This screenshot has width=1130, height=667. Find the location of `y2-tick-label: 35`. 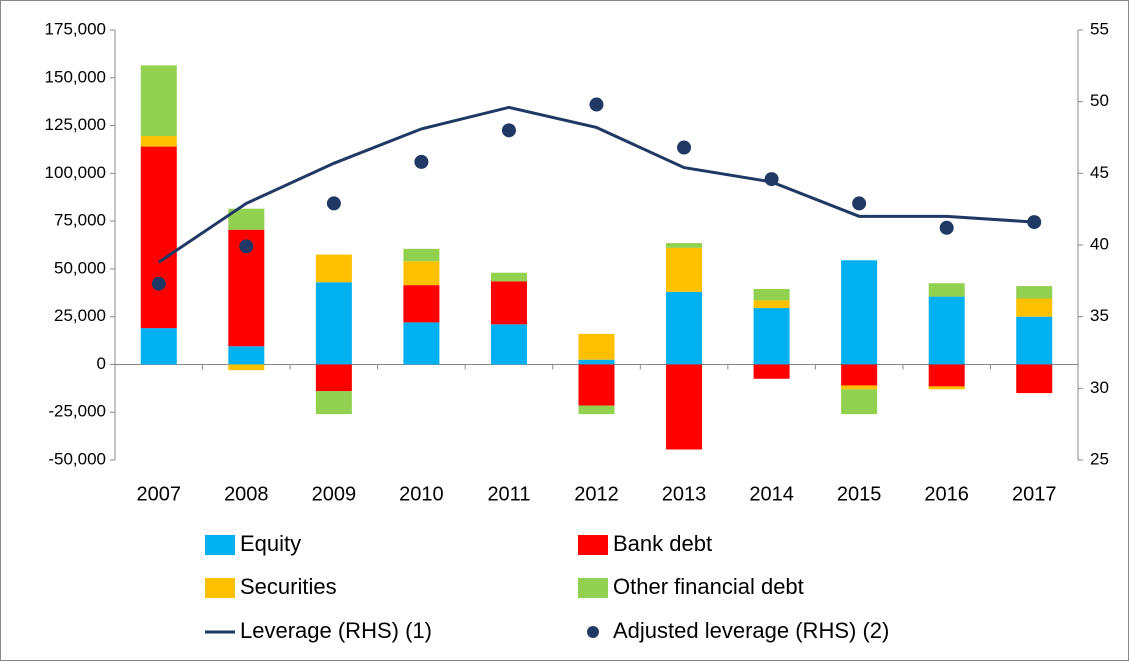

y2-tick-label: 35 is located at coordinates (1099, 315).